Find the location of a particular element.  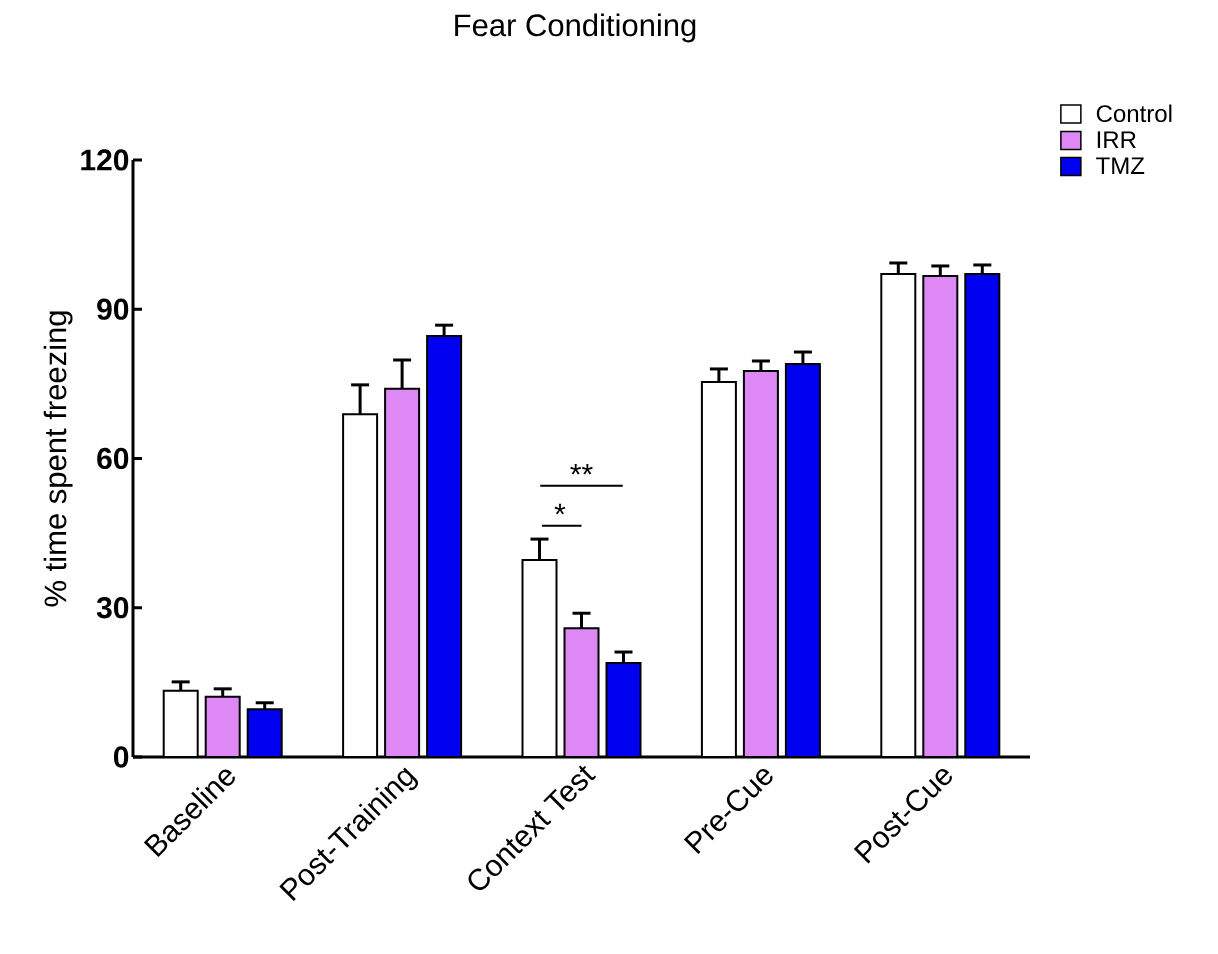

legend-label: Control is located at coordinates (1134, 113).